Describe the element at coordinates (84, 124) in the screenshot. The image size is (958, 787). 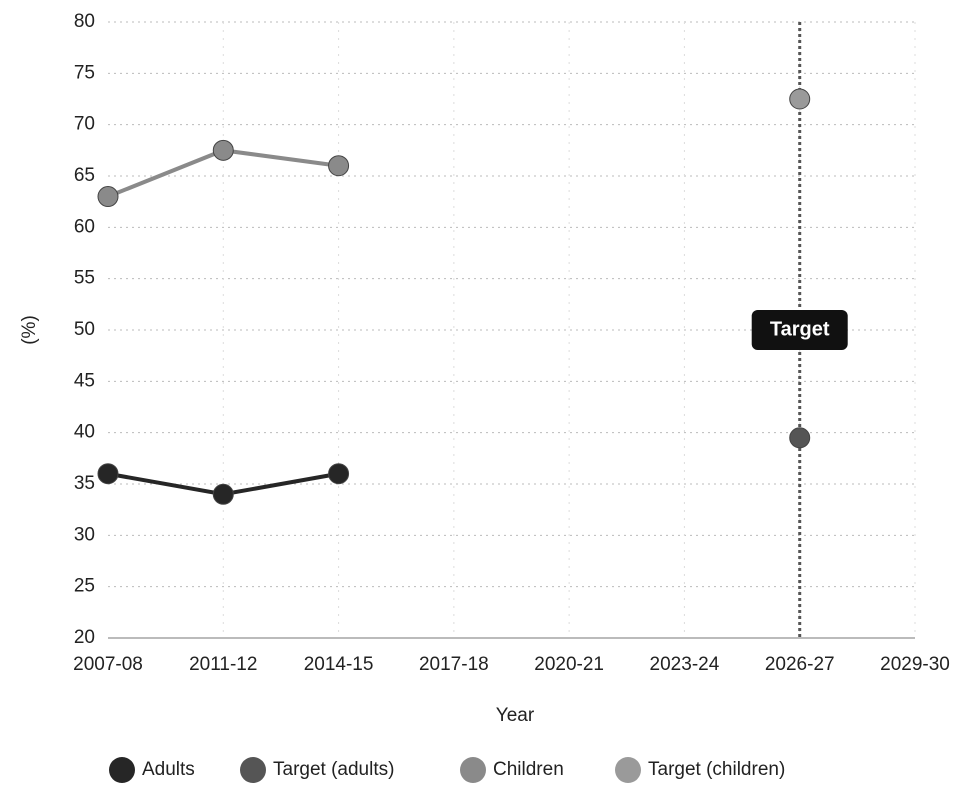
I see `y-tick-label: 70` at that location.